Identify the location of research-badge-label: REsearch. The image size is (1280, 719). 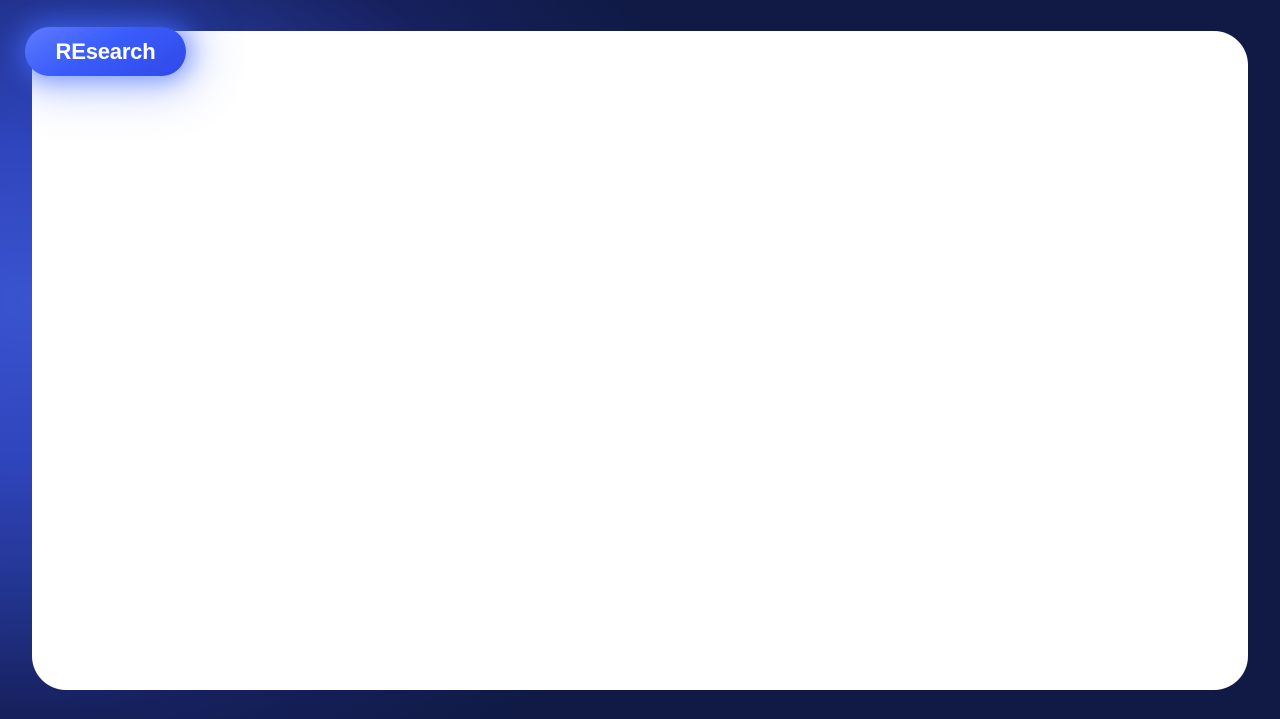
(105, 51).